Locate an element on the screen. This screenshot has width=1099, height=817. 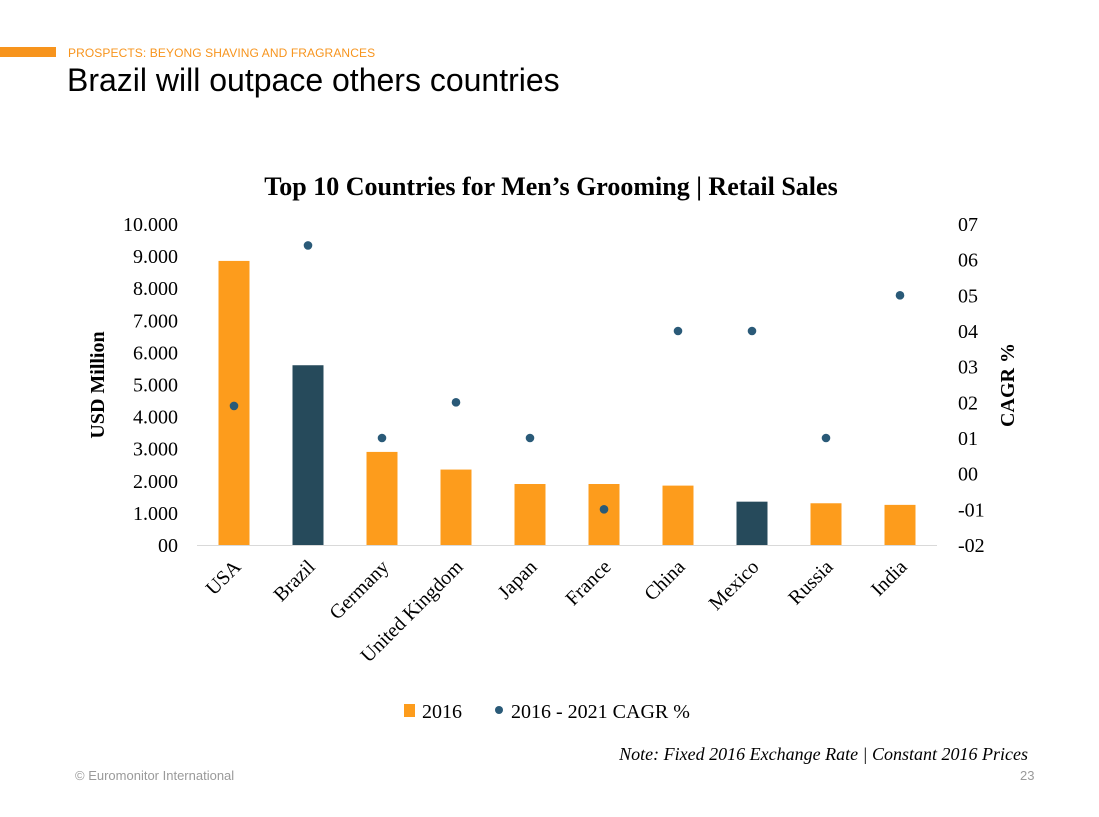
y-tick-label: 2.000 is located at coordinates (155, 482).